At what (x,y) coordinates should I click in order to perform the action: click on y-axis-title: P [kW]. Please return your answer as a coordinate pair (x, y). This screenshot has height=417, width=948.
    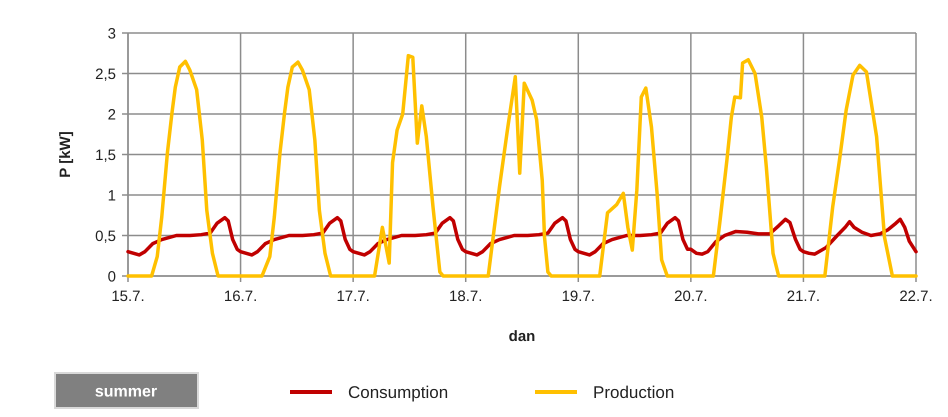
    Looking at the image, I should click on (65, 154).